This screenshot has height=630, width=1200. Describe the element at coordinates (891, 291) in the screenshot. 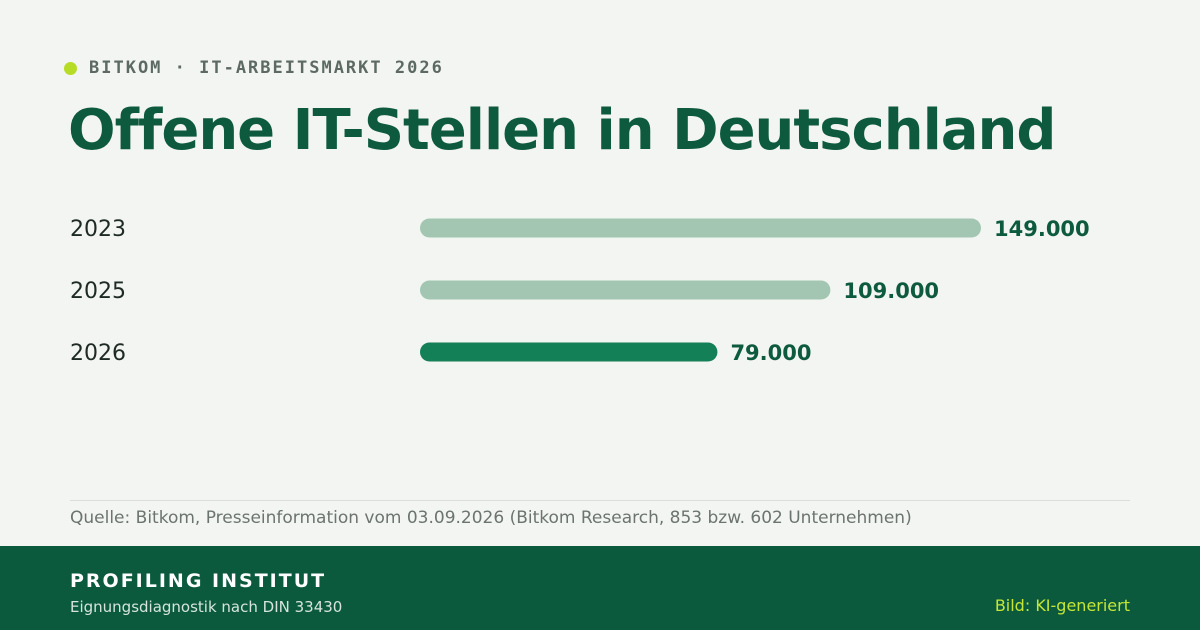

I see `value-label-2025: 109.000` at that location.